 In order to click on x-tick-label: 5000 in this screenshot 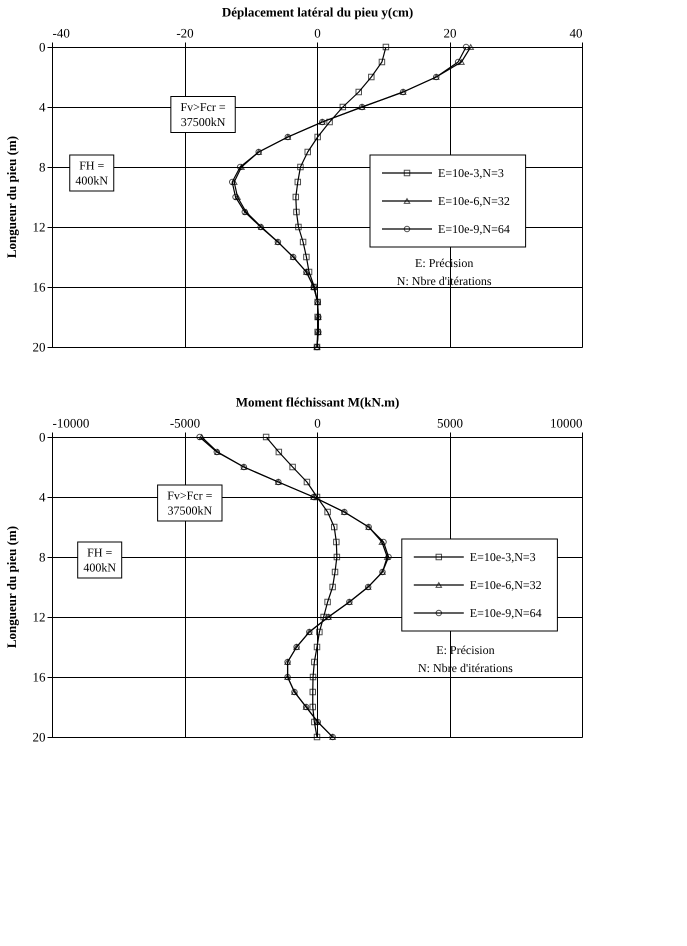, I will do `click(450, 423)`.